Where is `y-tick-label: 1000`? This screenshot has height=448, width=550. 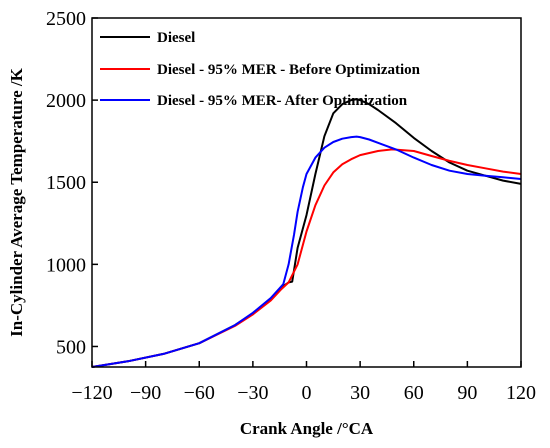 y-tick-label: 1000 is located at coordinates (66, 265).